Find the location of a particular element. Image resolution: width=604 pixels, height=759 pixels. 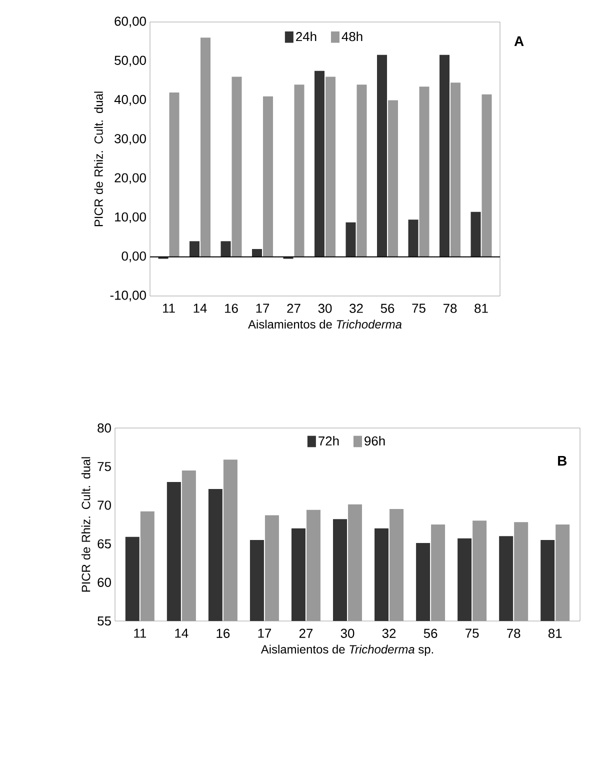

y-tick-label: 40,00 is located at coordinates (130, 100).